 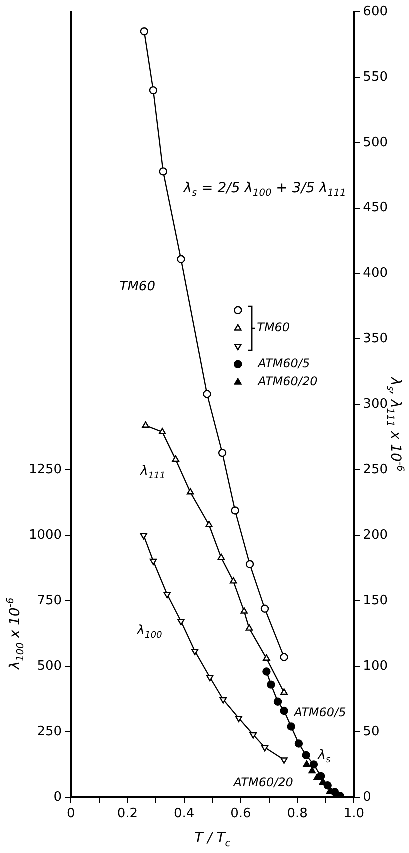 What do you see at coordinates (367, 797) in the screenshot?
I see `y2-tick-label: 0` at bounding box center [367, 797].